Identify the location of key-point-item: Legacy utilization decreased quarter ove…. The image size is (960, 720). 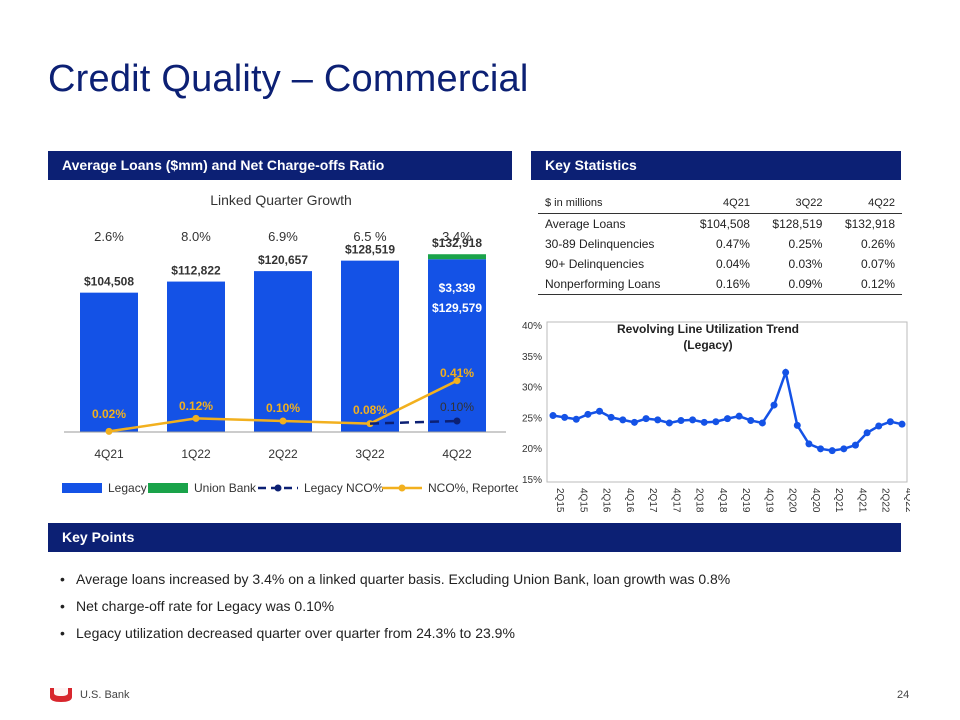
(395, 633).